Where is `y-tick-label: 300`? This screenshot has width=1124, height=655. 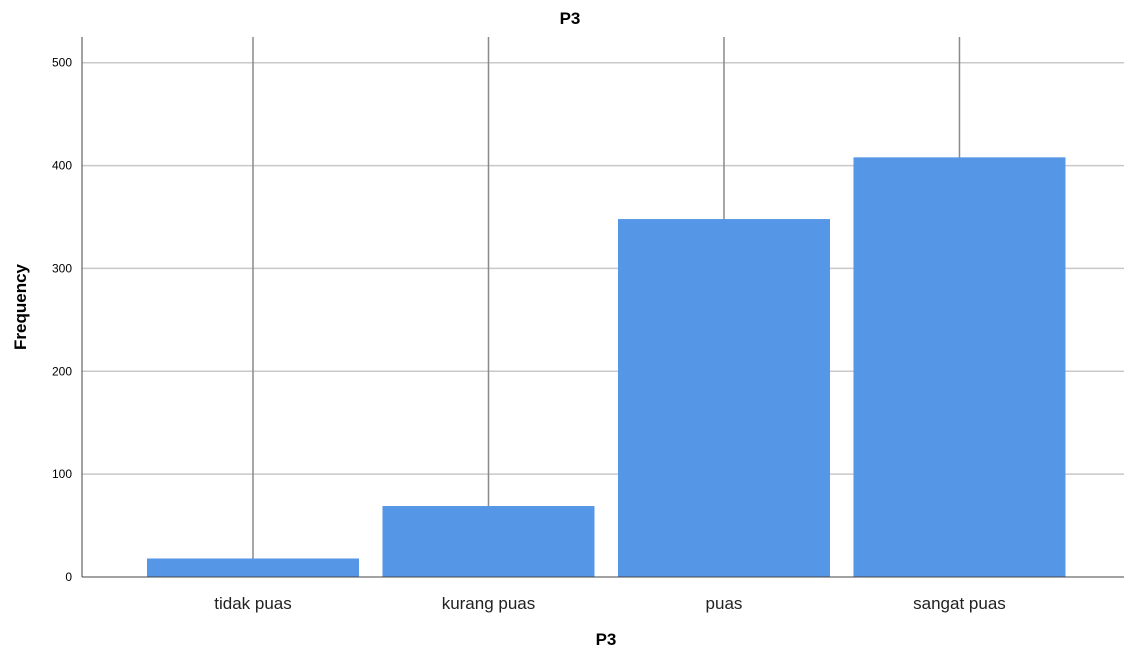
y-tick-label: 300 is located at coordinates (62, 268).